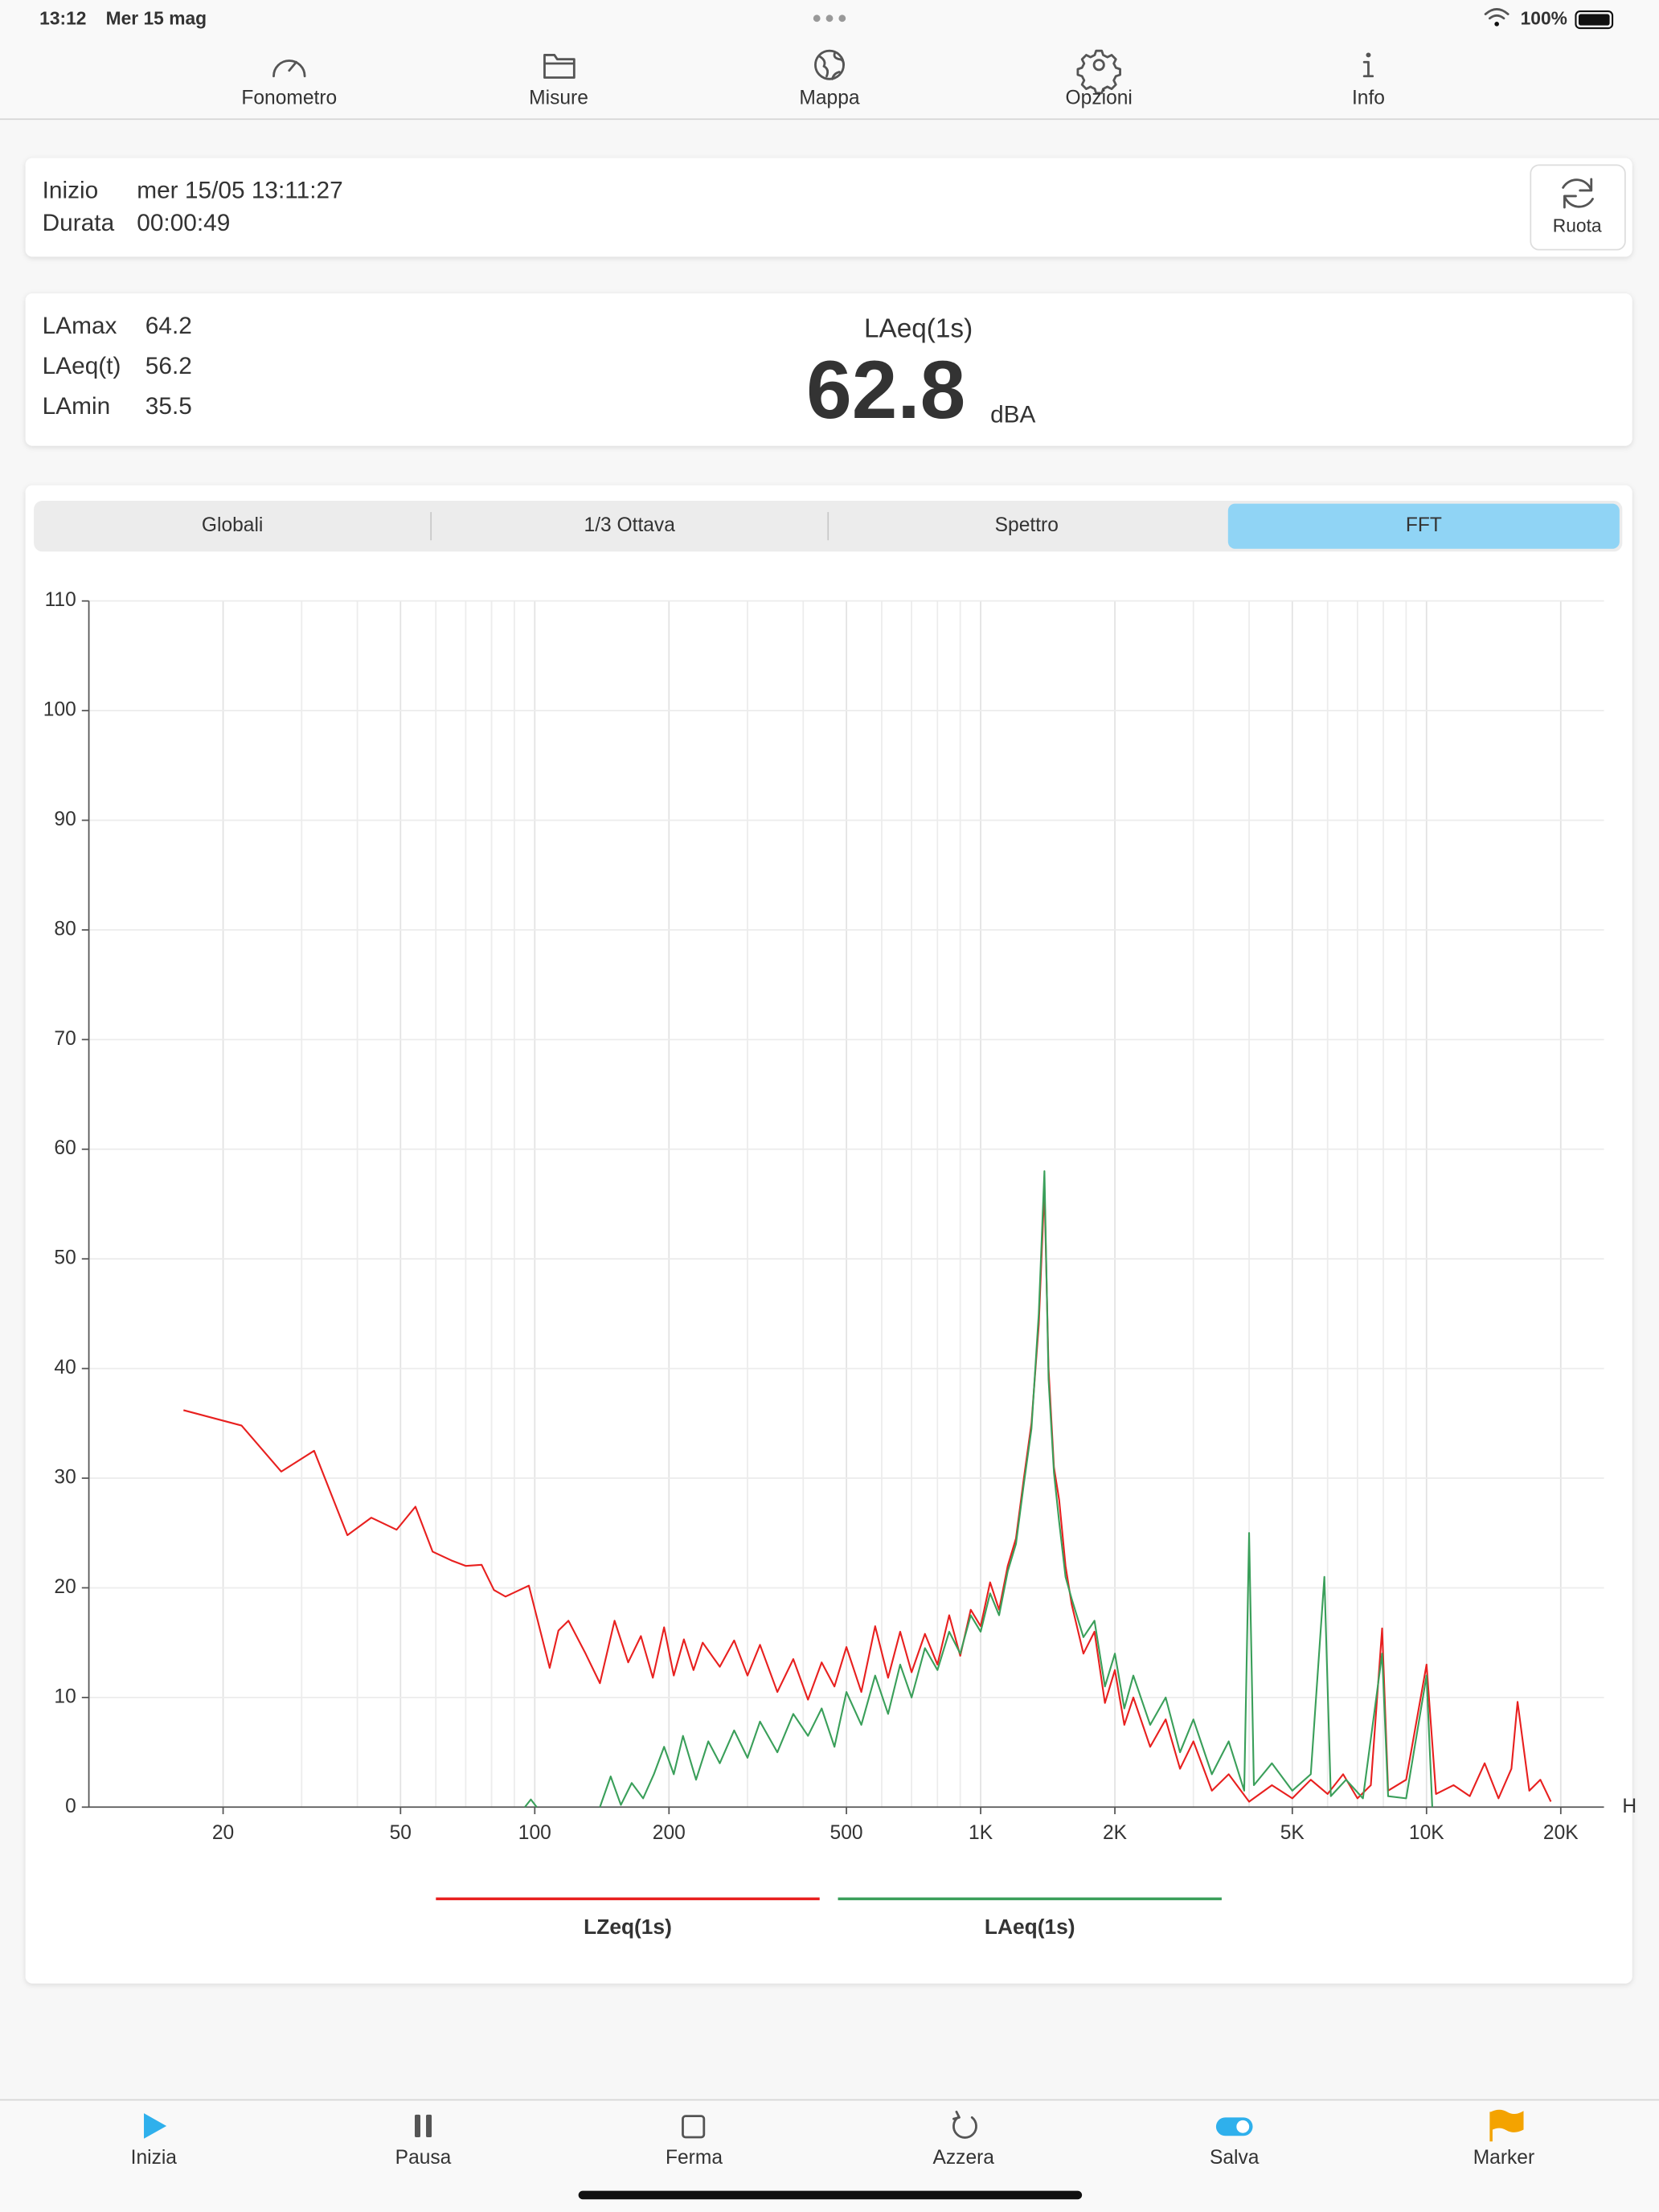  What do you see at coordinates (964, 2124) in the screenshot?
I see `icon-reset` at bounding box center [964, 2124].